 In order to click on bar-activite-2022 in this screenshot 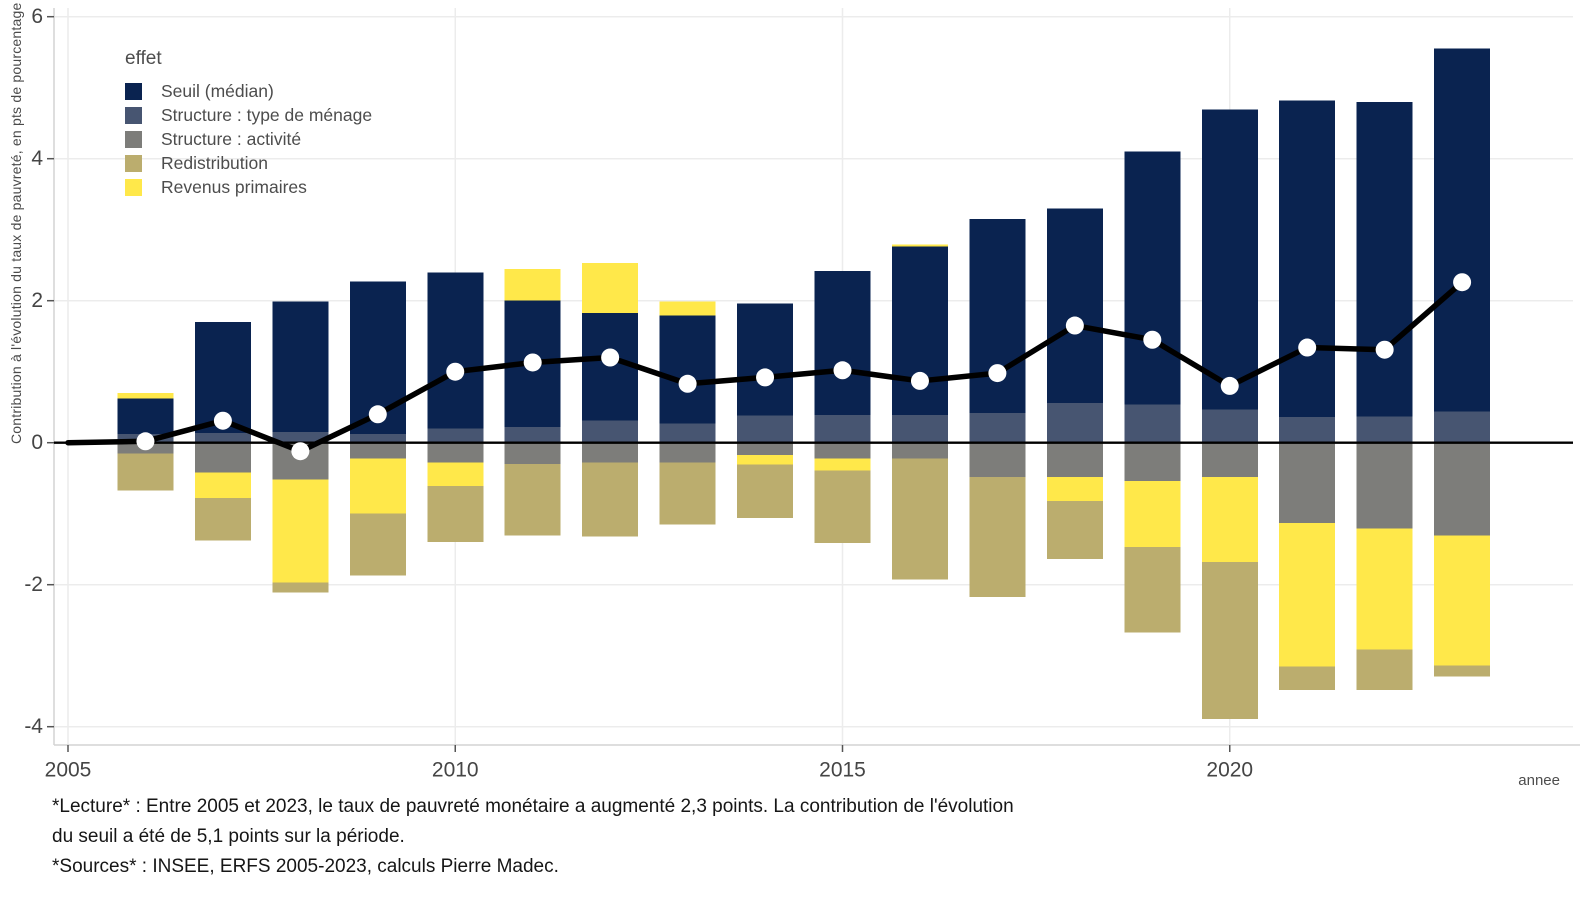, I will do `click(1384, 485)`.